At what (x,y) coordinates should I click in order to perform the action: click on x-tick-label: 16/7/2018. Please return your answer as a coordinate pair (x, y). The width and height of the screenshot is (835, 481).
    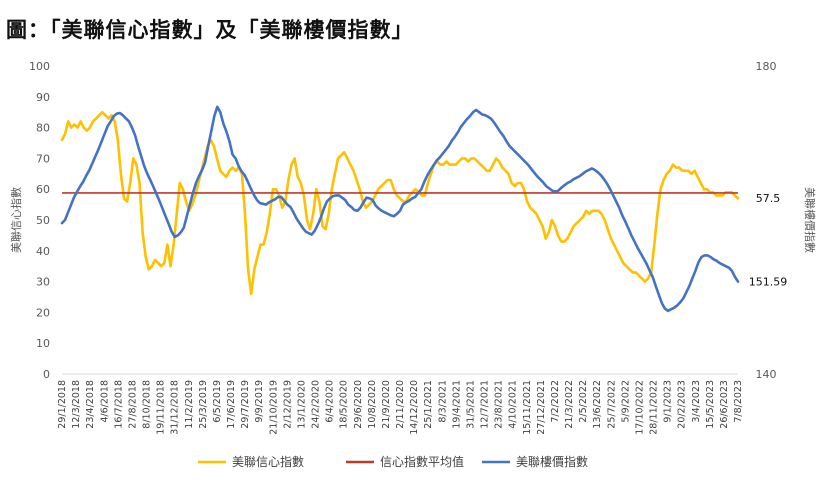
    Looking at the image, I should click on (118, 404).